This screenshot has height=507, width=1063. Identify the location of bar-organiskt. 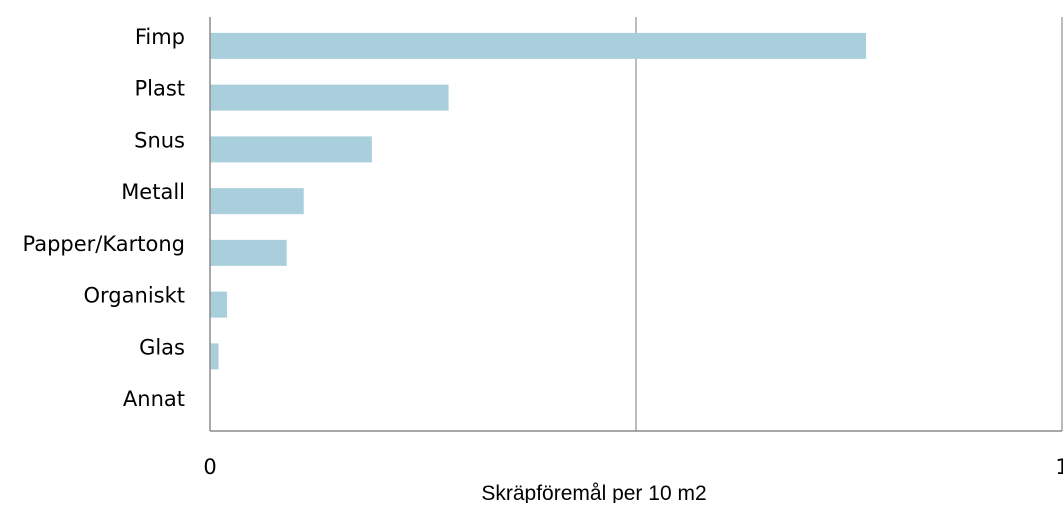
(219, 304).